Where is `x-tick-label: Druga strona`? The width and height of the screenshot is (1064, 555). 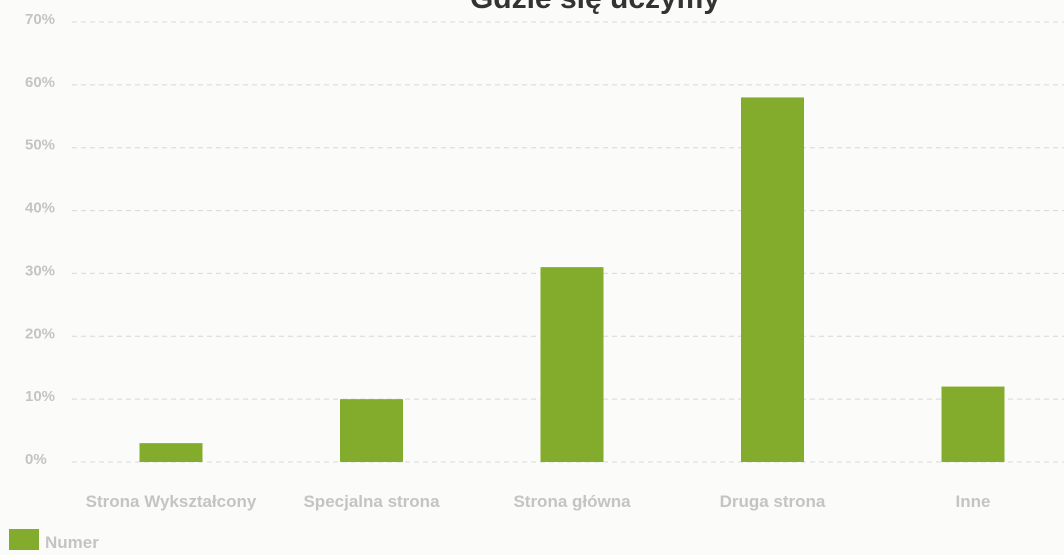
x-tick-label: Druga strona is located at coordinates (773, 501).